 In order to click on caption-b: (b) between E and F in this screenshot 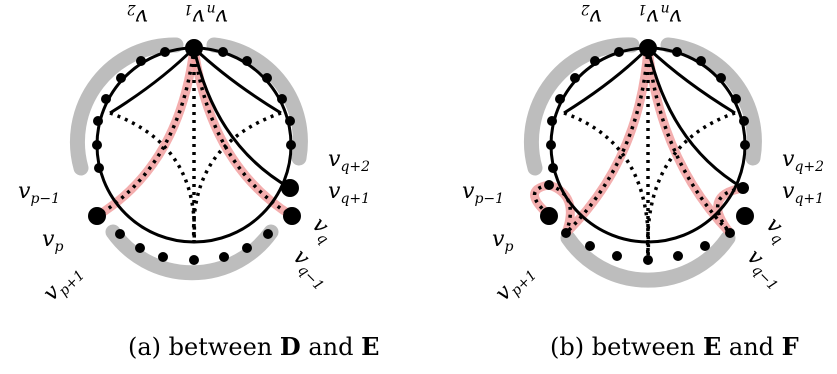, I will do `click(674, 346)`.